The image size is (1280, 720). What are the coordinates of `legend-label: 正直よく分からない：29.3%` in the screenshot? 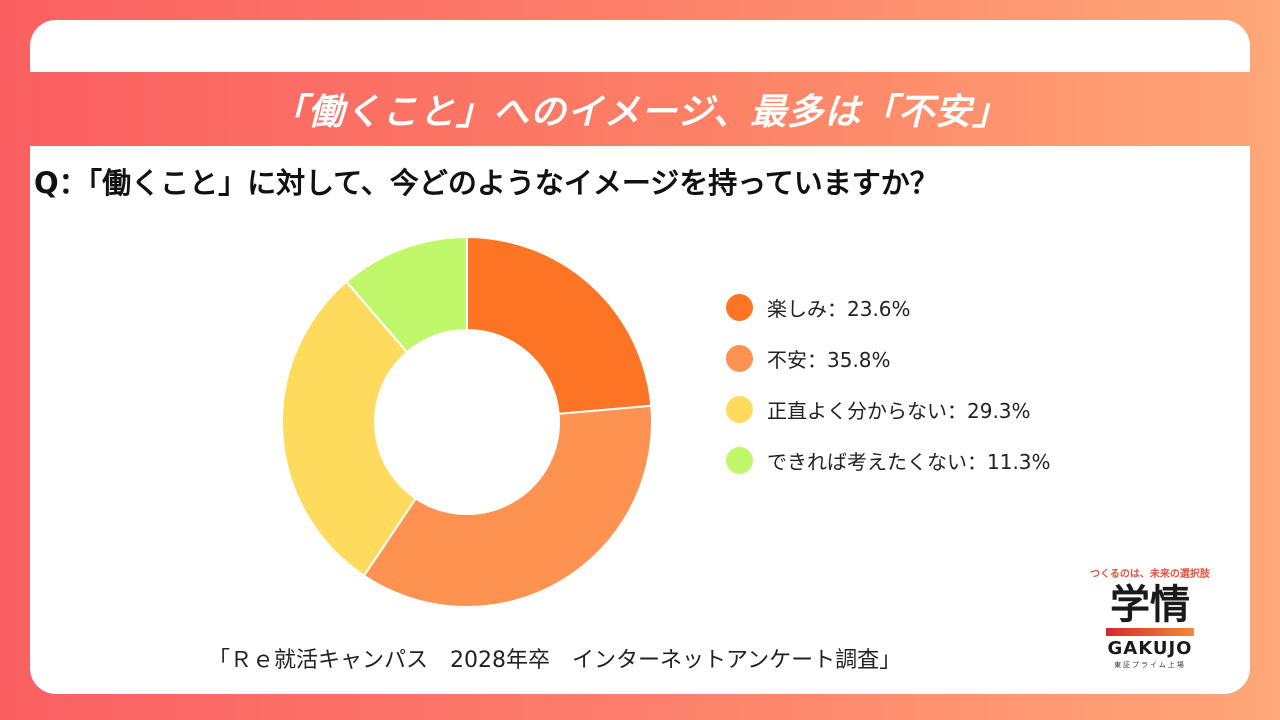 It's located at (899, 411).